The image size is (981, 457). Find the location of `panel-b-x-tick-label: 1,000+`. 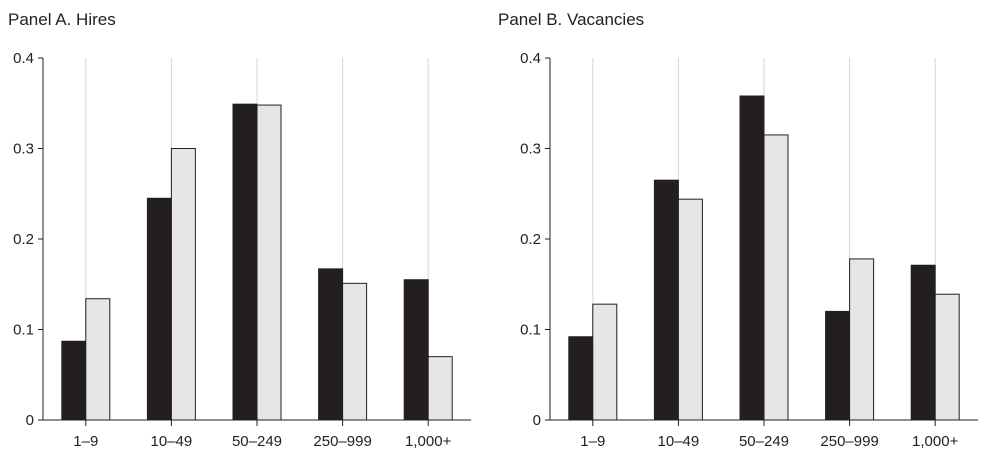

panel-b-x-tick-label: 1,000+ is located at coordinates (935, 441).